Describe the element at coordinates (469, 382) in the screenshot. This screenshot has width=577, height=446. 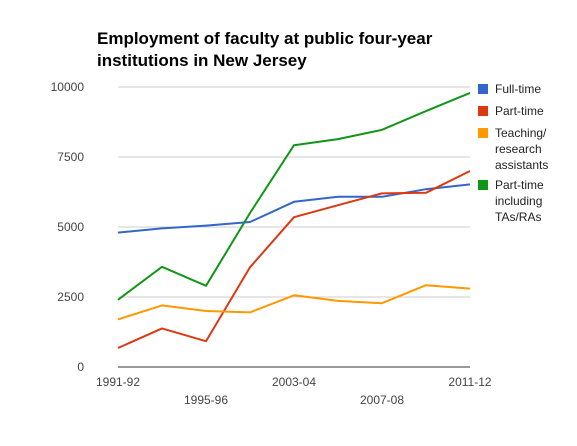
I see `x-tick-label: 2011-12` at that location.